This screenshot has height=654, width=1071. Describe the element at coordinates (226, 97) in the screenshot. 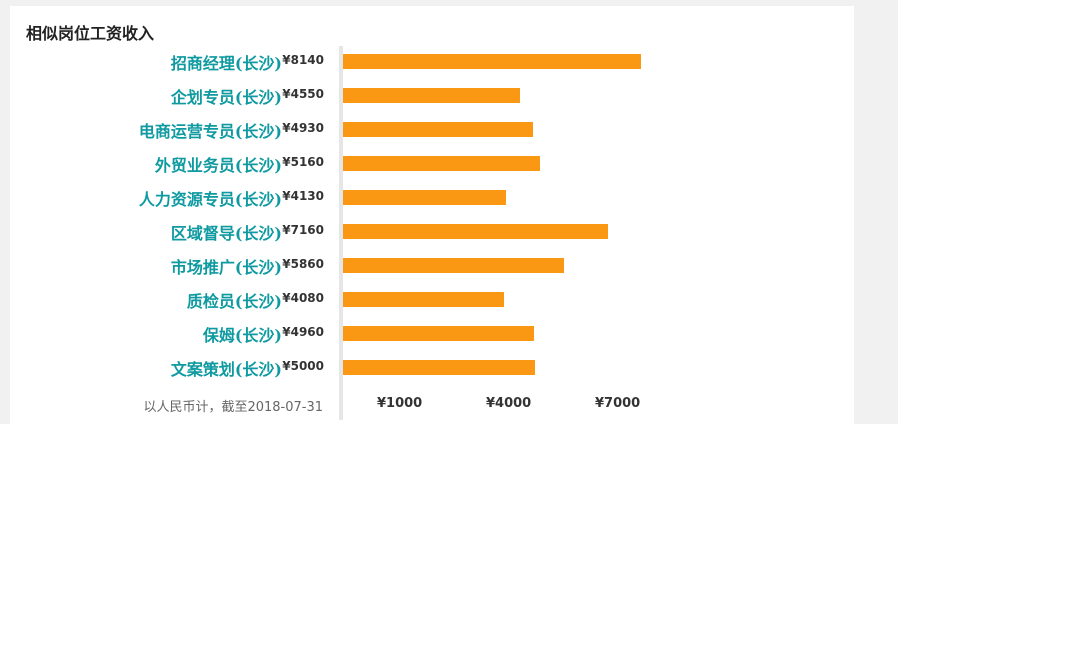

I see `job-title-link: 企划专员(长沙)` at that location.